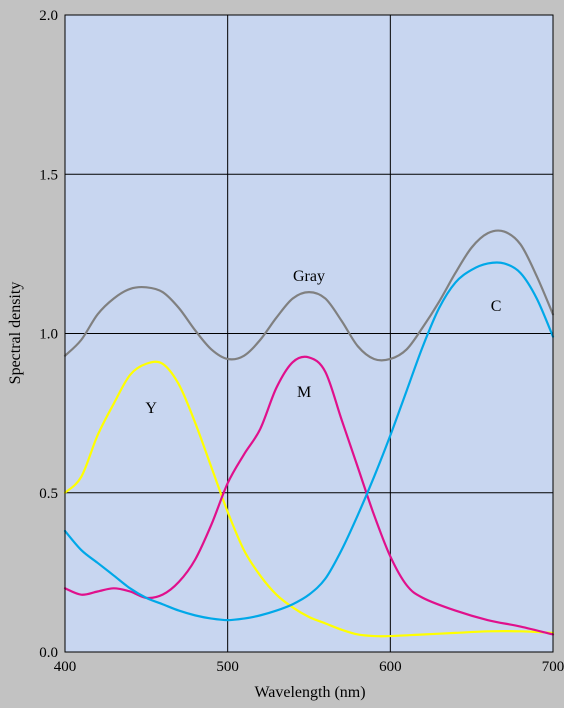  I want to click on series-annotations: Gray C M Y, so click(323, 342).